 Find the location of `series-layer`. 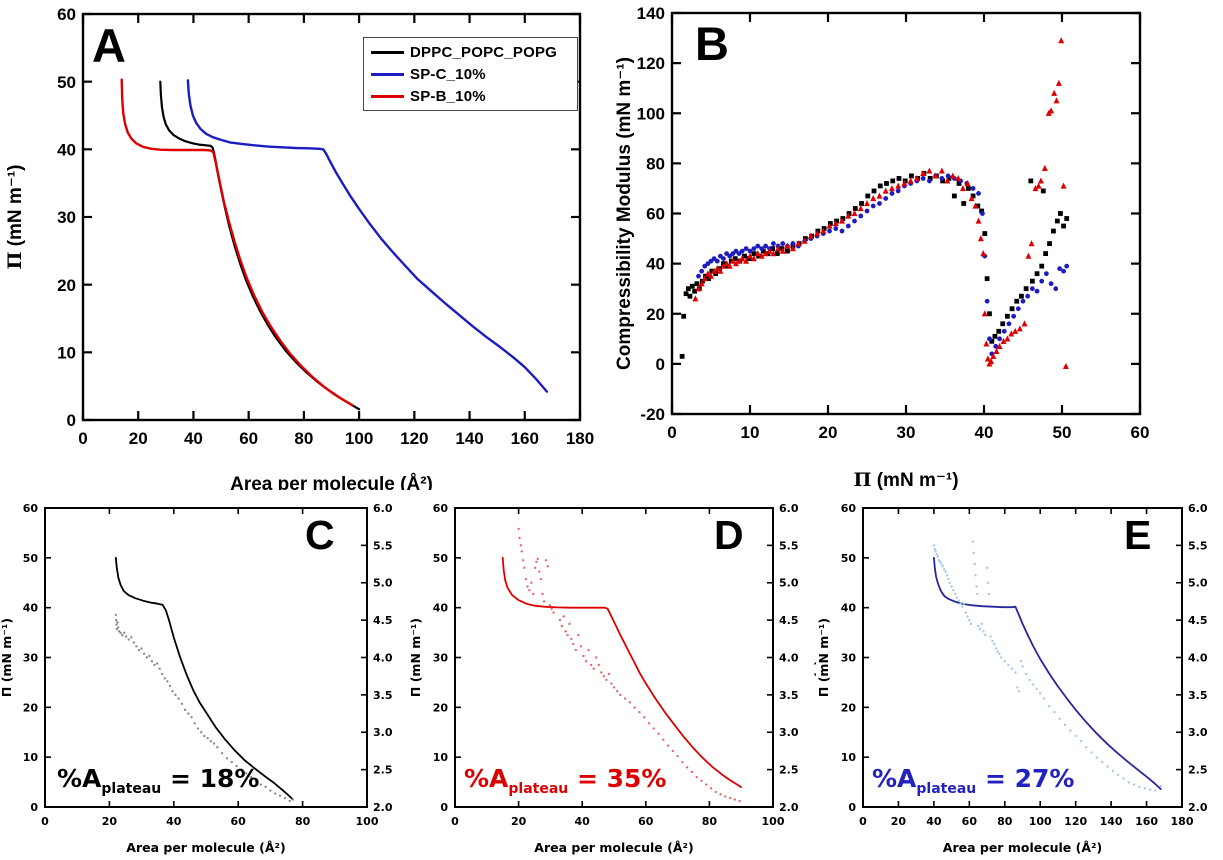

series-layer is located at coordinates (204, 679).